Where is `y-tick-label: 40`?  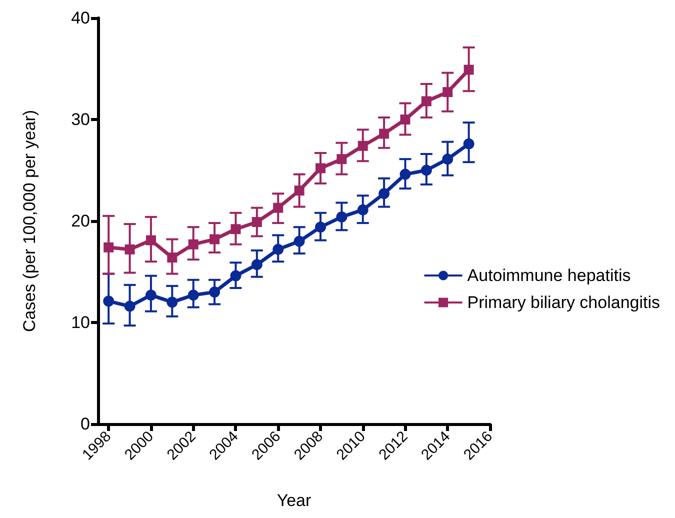
y-tick-label: 40 is located at coordinates (80, 18).